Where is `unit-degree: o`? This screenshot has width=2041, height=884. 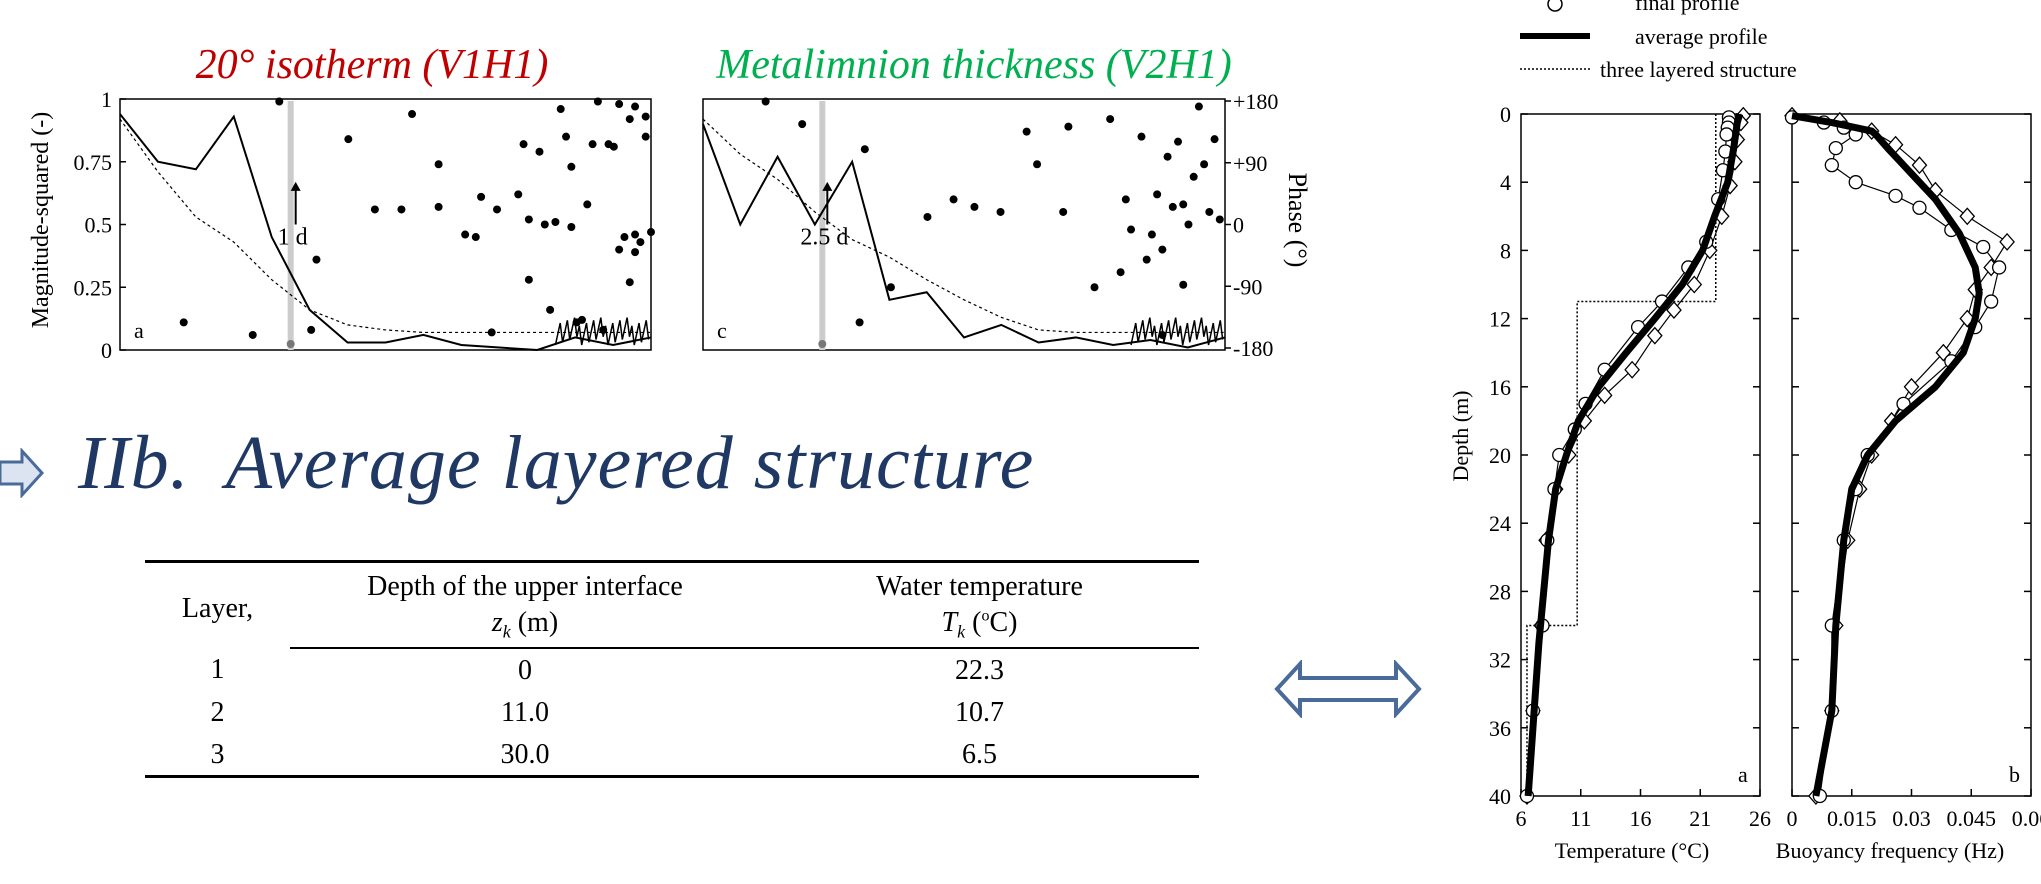 unit-degree: o is located at coordinates (985, 616).